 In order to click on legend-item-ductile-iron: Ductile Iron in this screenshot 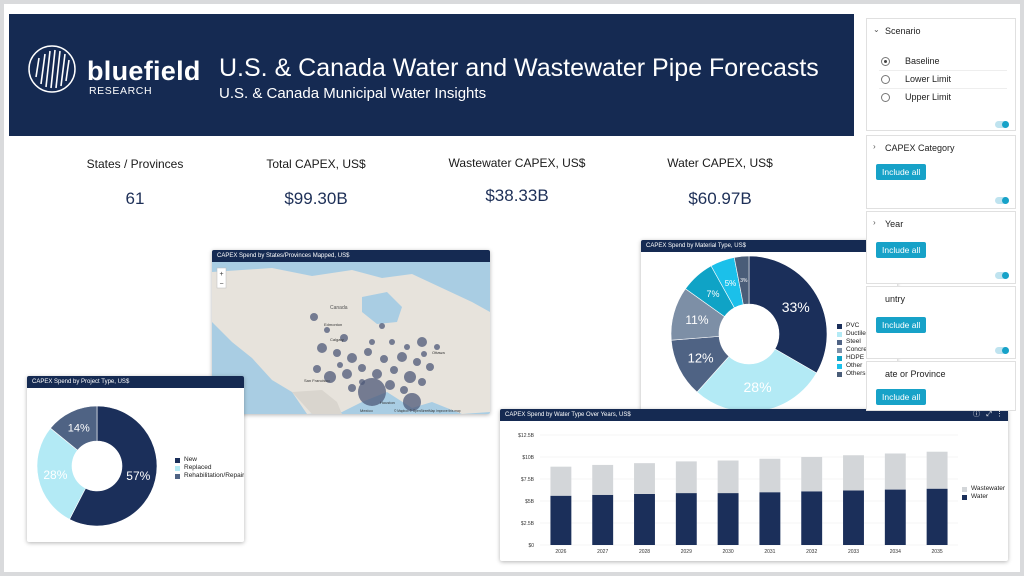, I will do `click(858, 334)`.